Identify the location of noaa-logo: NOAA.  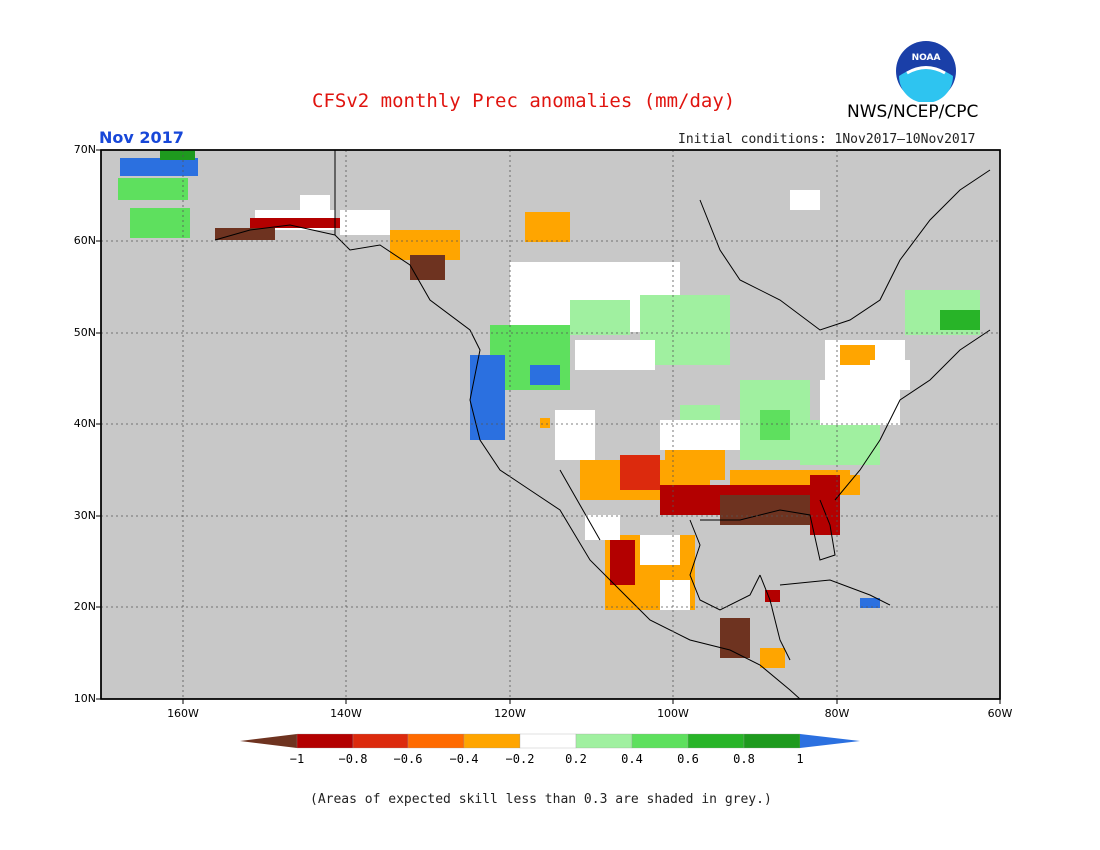
(926, 71).